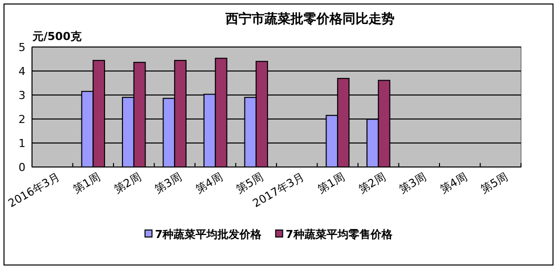  Describe the element at coordinates (209, 234) in the screenshot. I see `legend-label: 7种蔬菜平均批发价格` at that location.